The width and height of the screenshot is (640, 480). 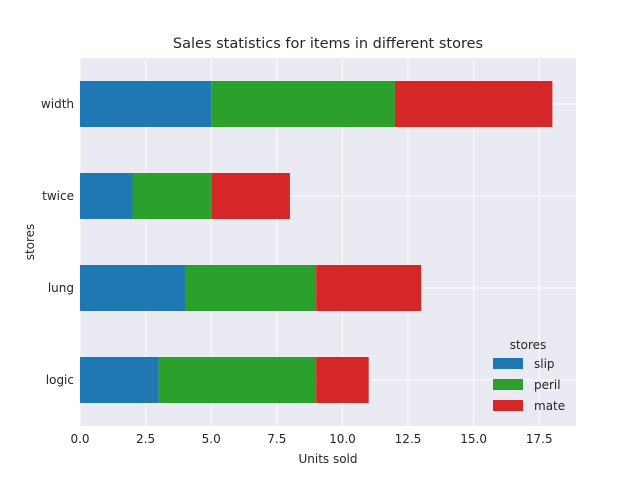 I want to click on bar-peril-lung, so click(x=250, y=288).